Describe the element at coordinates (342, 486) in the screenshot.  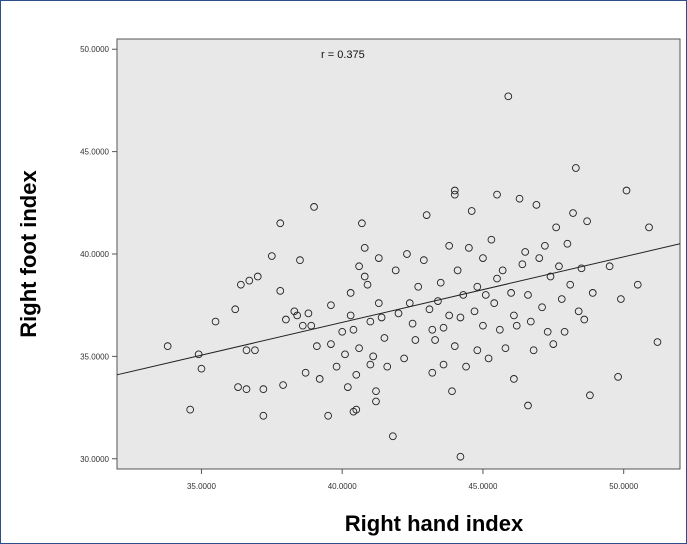
I see `x-tick-label: 40.0000` at that location.